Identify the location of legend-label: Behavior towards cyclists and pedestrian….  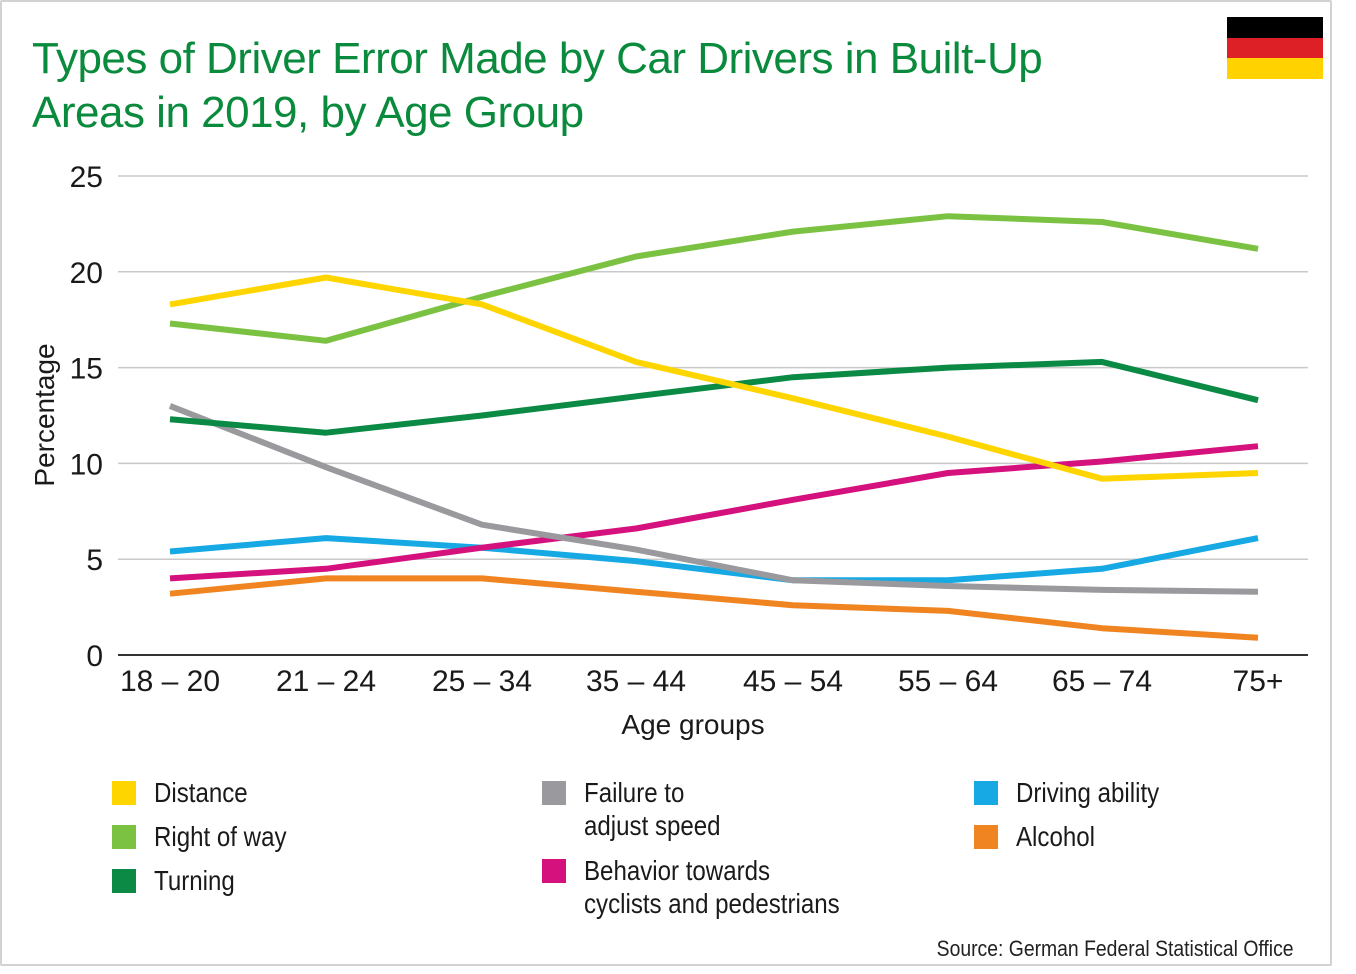
(712, 887).